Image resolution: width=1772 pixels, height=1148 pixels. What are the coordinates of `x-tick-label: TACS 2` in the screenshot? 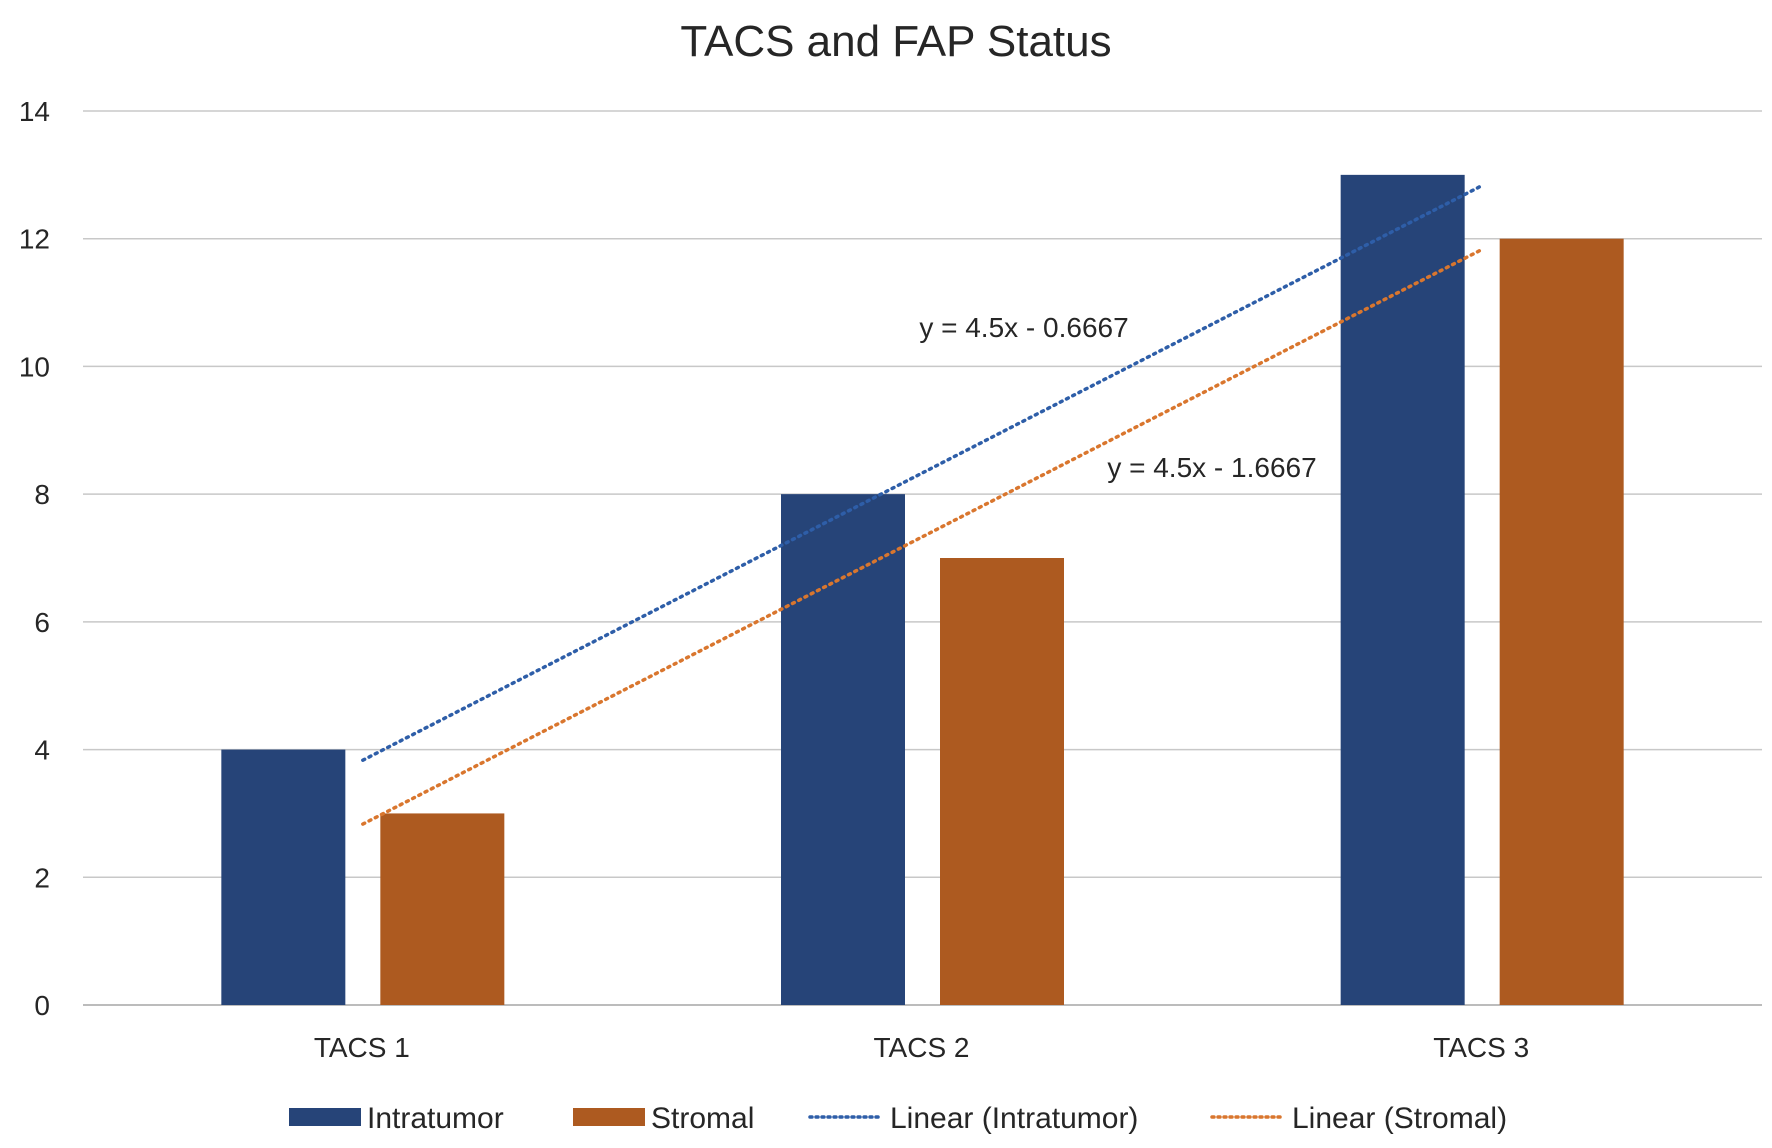 It's located at (922, 1047).